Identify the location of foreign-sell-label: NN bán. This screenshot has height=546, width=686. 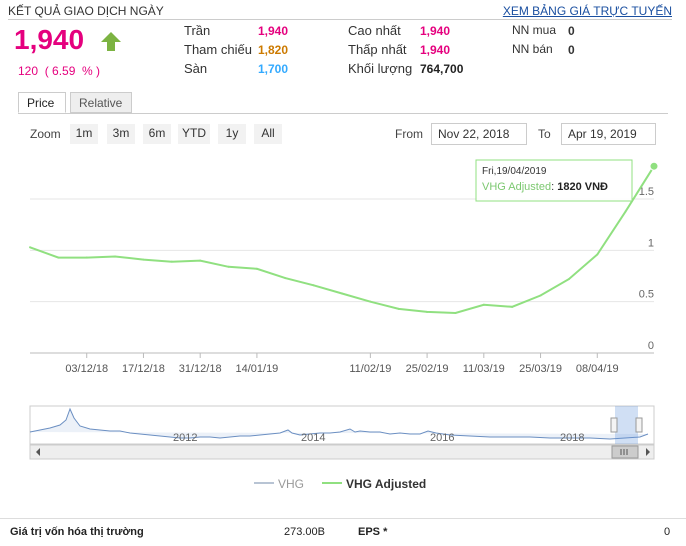
(532, 49).